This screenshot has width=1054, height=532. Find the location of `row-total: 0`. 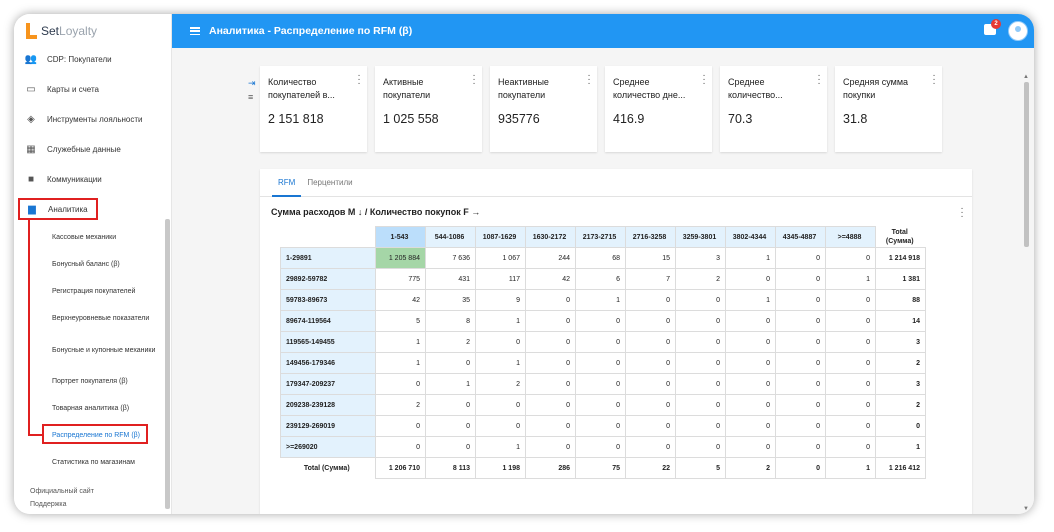

row-total: 0 is located at coordinates (900, 426).